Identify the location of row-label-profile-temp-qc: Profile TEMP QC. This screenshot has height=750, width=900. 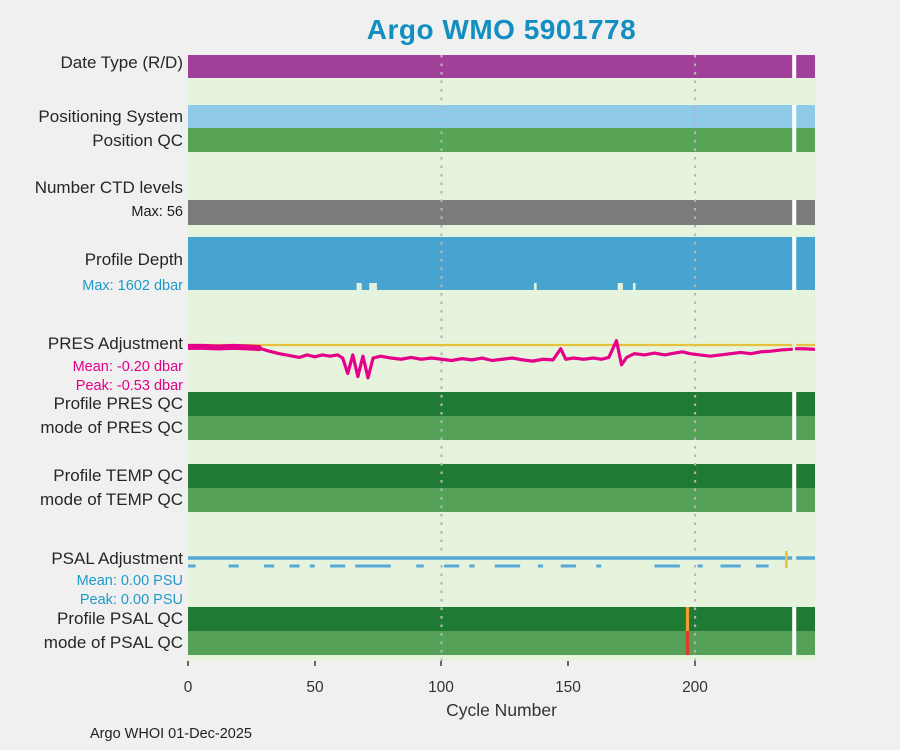
(118, 475).